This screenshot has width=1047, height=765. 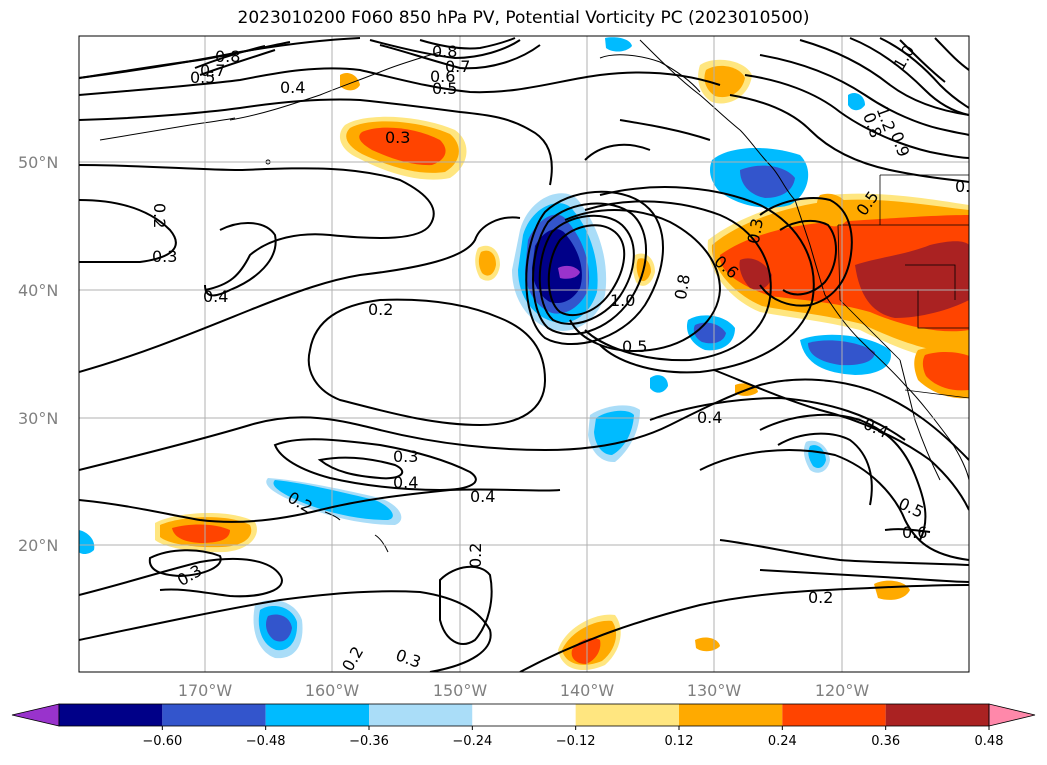 I want to click on colorbar-tick-label: 0.36, so click(x=885, y=741).